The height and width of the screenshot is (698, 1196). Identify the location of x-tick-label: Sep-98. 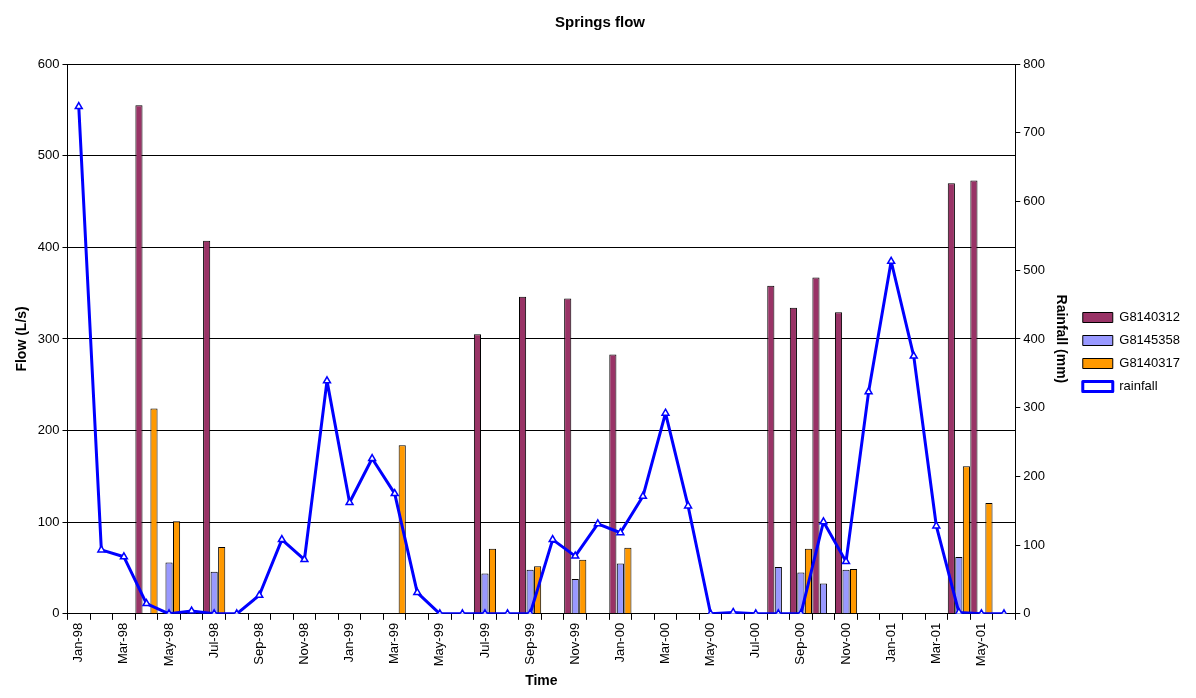
(258, 643).